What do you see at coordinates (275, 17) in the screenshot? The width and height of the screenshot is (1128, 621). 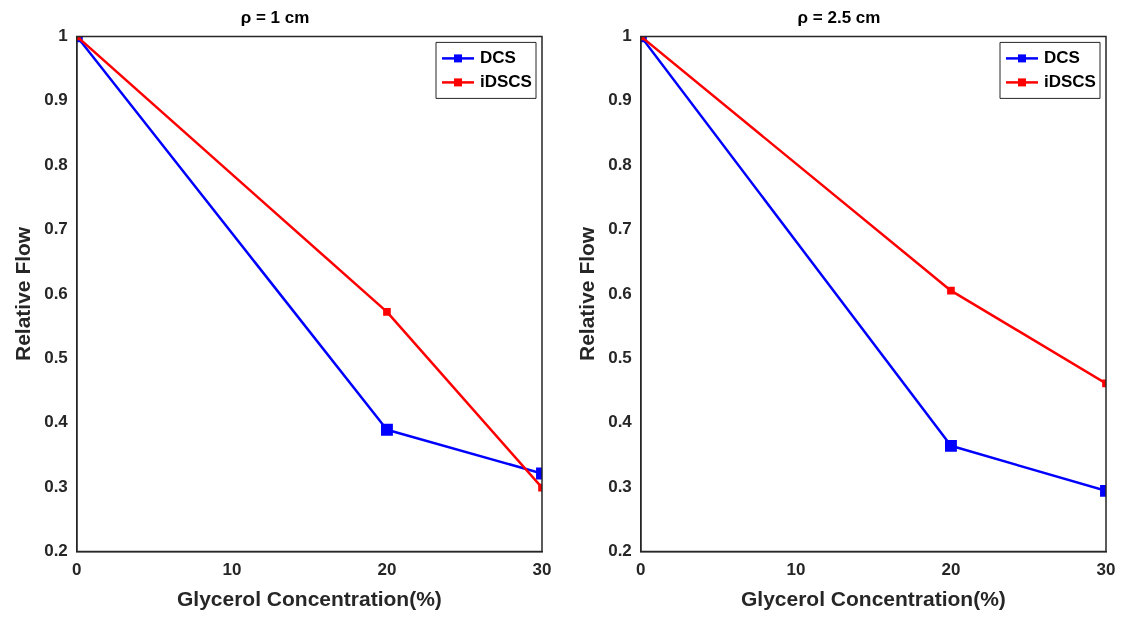 I see `chart-title: ρ = 1 cm` at bounding box center [275, 17].